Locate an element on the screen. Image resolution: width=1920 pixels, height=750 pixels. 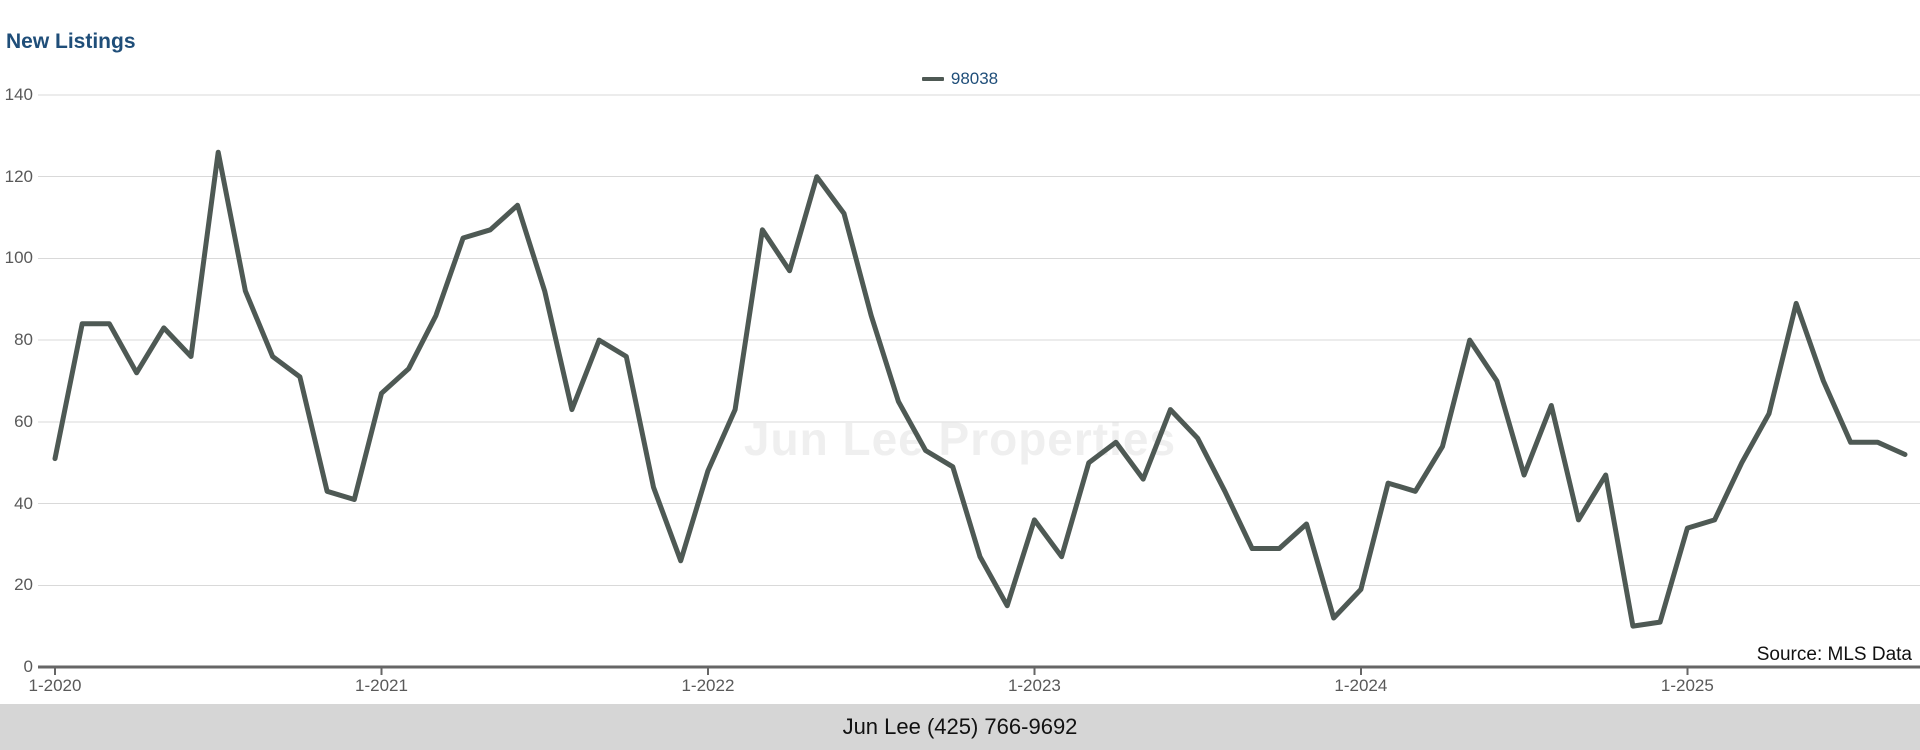
y-axis-label: 20 is located at coordinates (23, 585).